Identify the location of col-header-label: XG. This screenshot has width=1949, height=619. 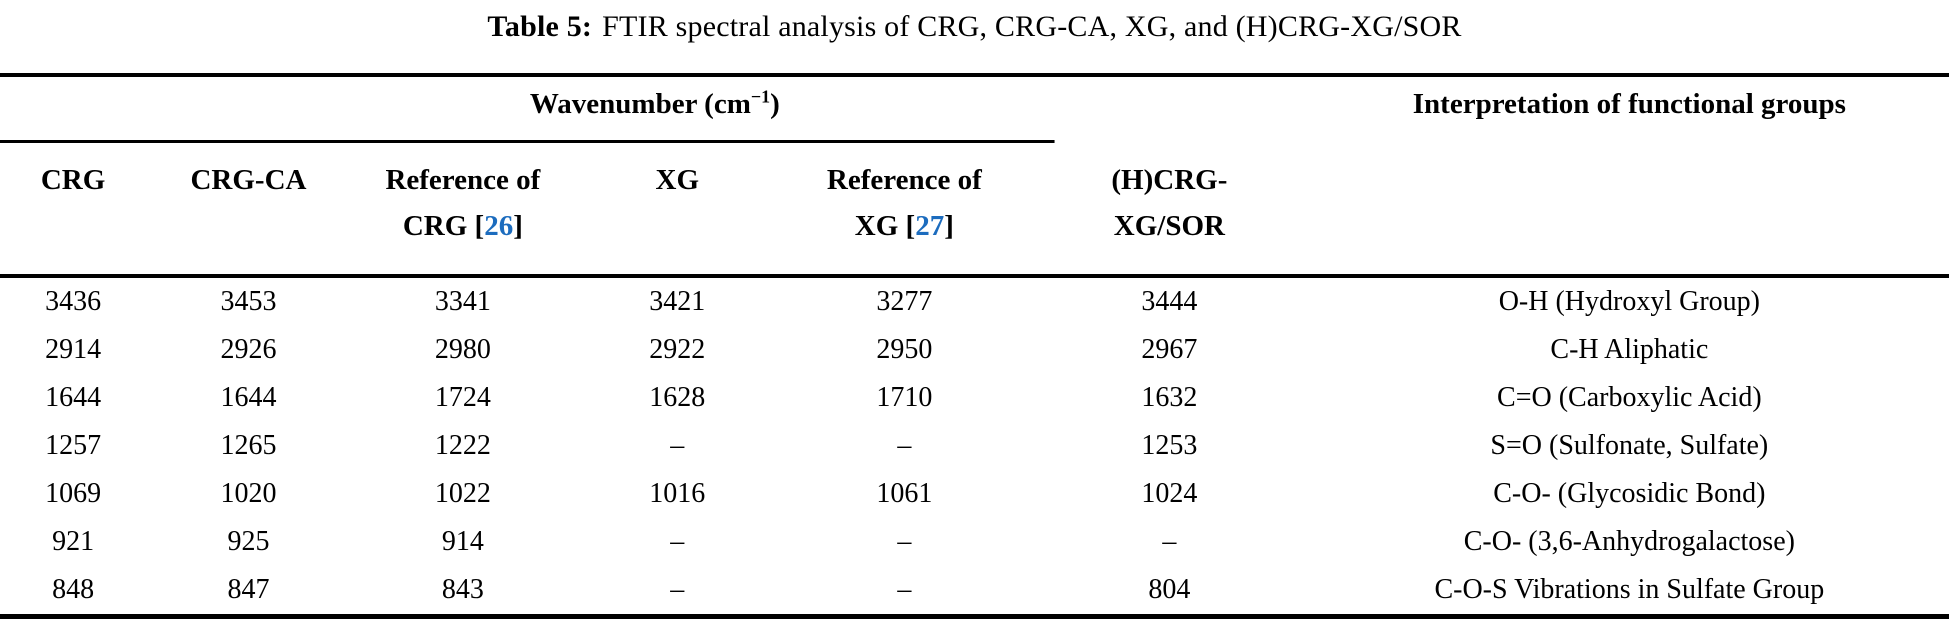
(677, 180).